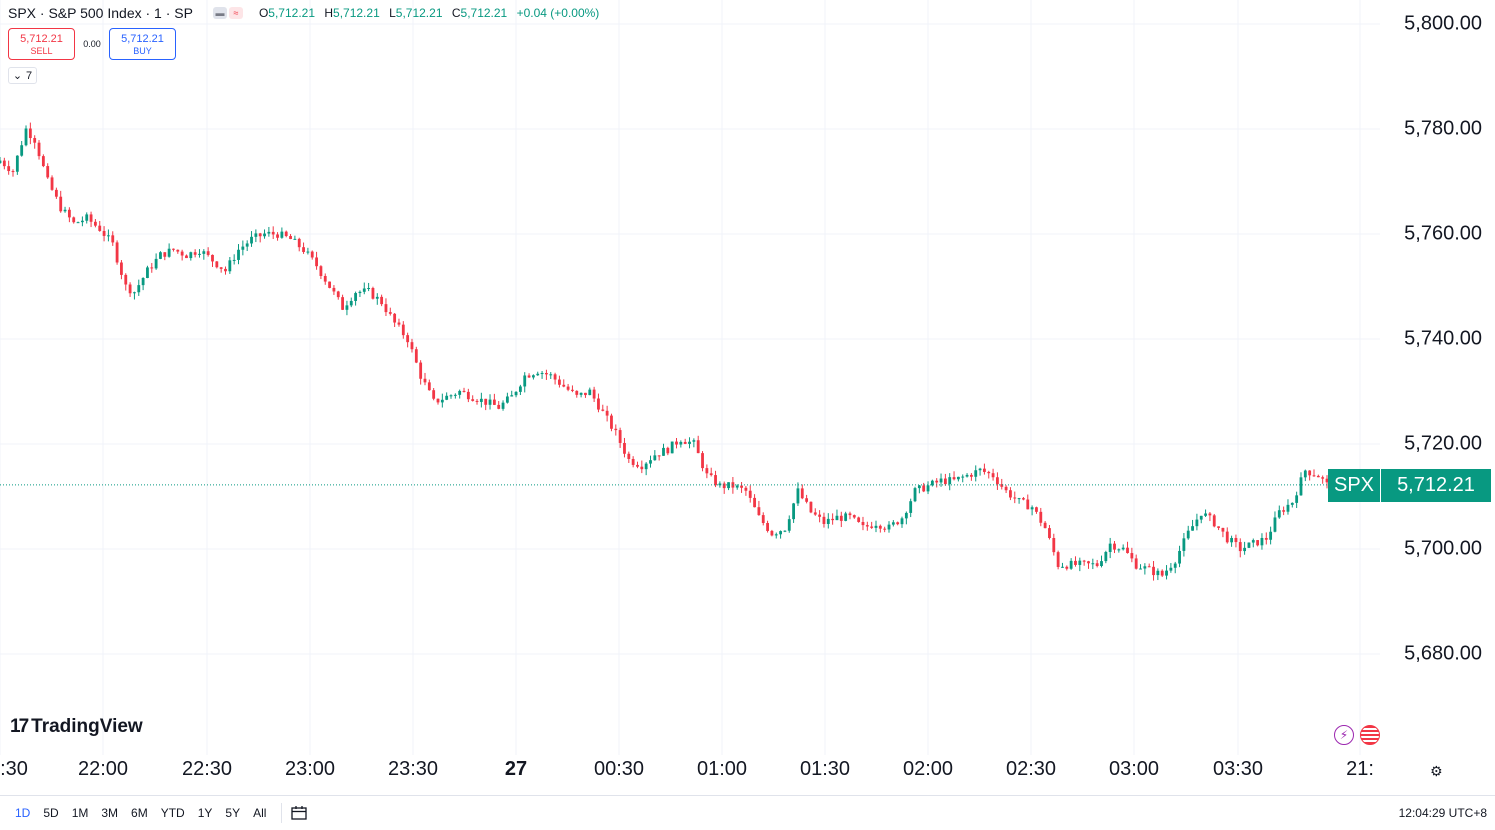 The image size is (1495, 830). What do you see at coordinates (1443, 233) in the screenshot?
I see `price-axis-label: 5,760.00` at bounding box center [1443, 233].